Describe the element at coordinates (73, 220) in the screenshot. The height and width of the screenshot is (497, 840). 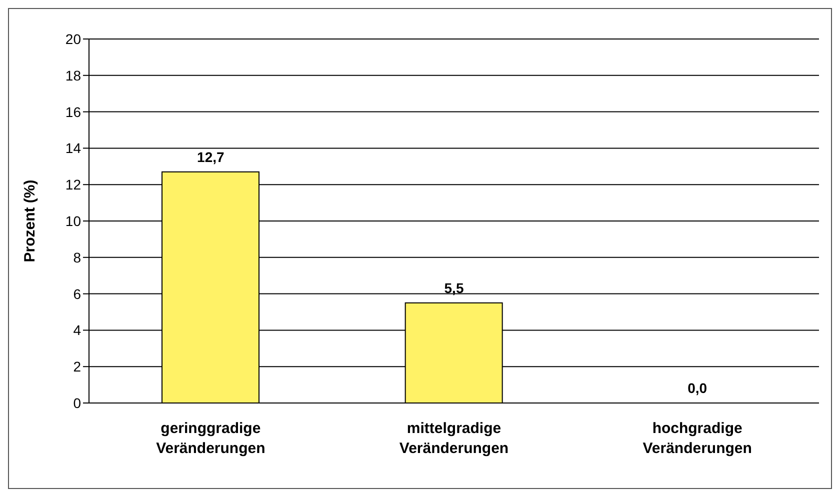
I see `y-tick-label: 10` at that location.